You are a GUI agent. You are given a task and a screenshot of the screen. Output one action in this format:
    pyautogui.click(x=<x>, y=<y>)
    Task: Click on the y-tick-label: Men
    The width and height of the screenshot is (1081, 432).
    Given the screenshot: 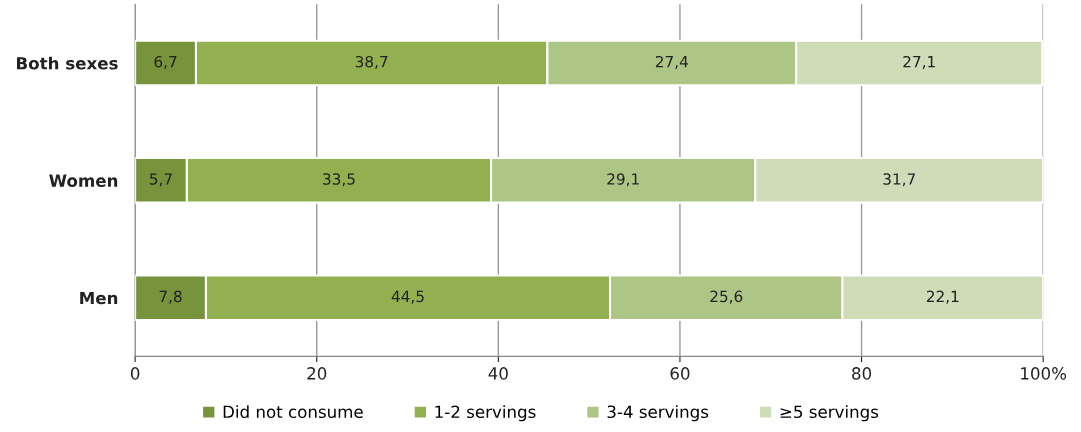 What is the action you would take?
    pyautogui.click(x=99, y=298)
    